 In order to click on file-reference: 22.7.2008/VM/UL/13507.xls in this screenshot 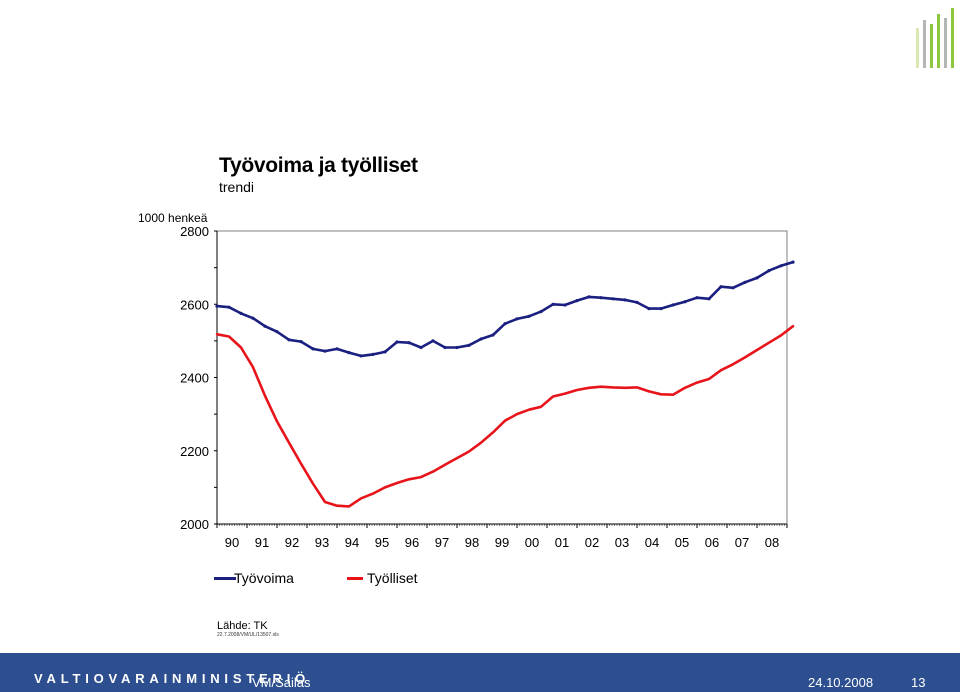, I will do `click(248, 635)`.